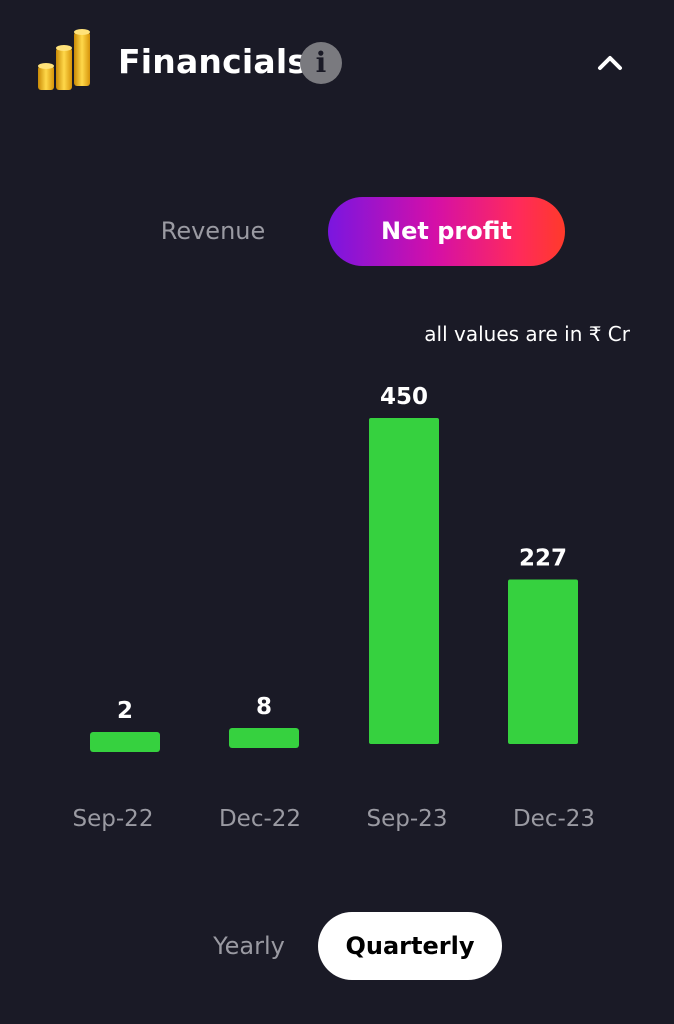  I want to click on net-profit-tab: Net profit, so click(446, 231).